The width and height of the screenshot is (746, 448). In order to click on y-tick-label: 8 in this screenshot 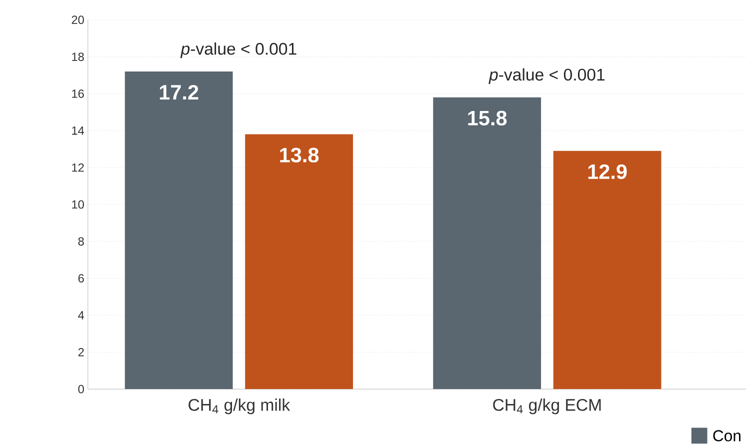, I will do `click(81, 241)`.